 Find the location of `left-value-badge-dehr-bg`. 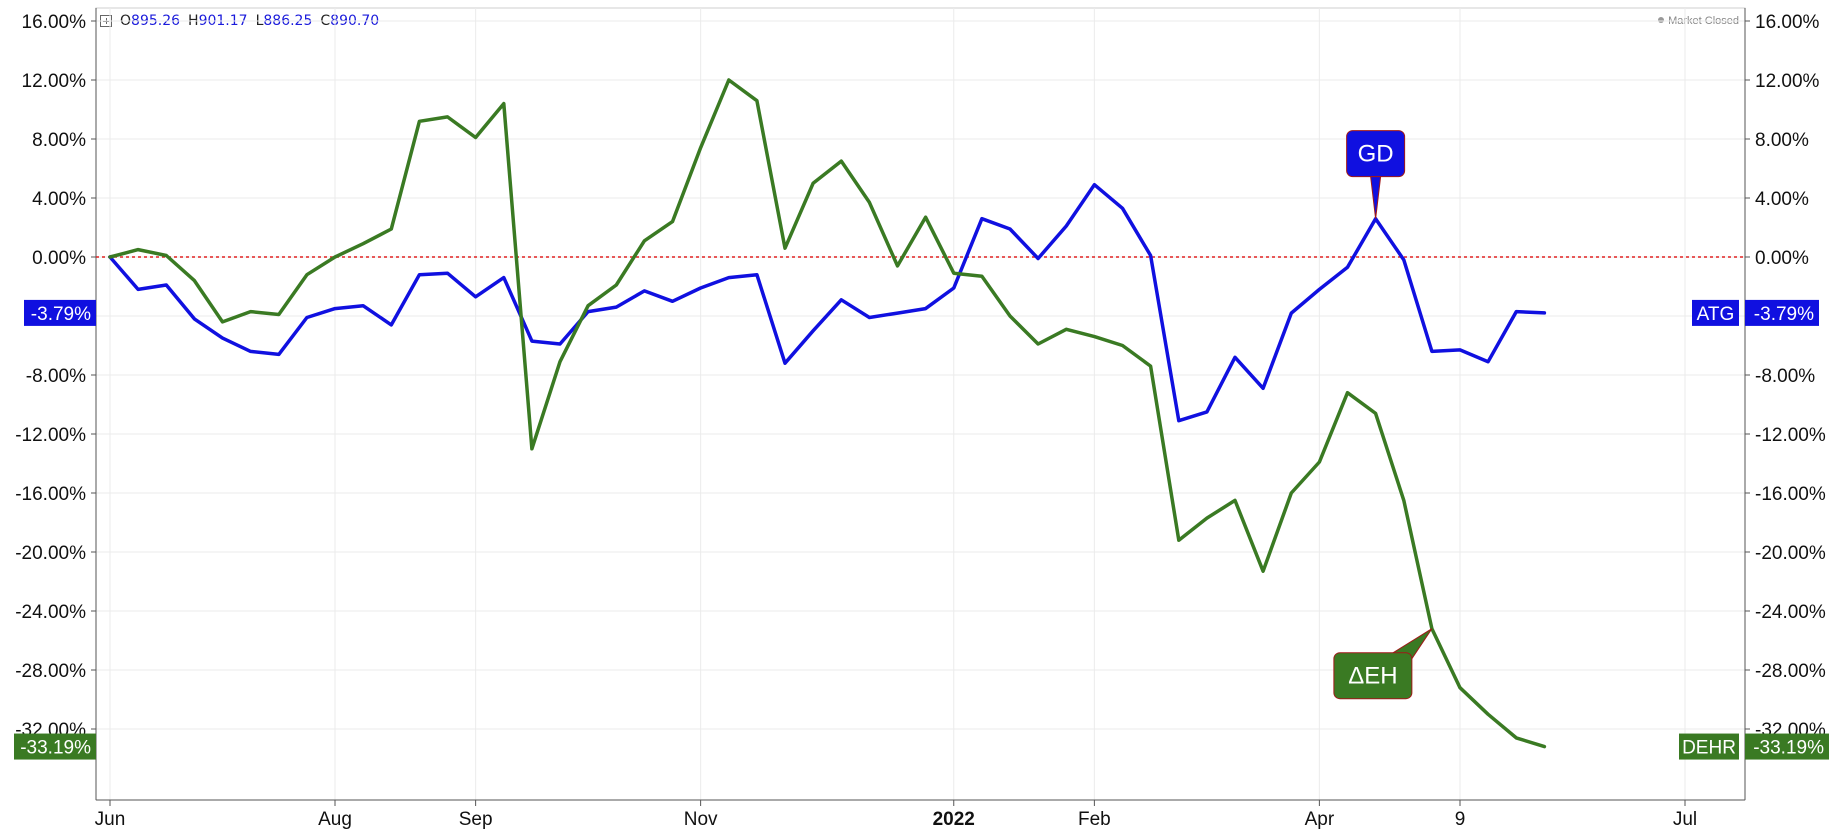

left-value-badge-dehr-bg is located at coordinates (55, 746).